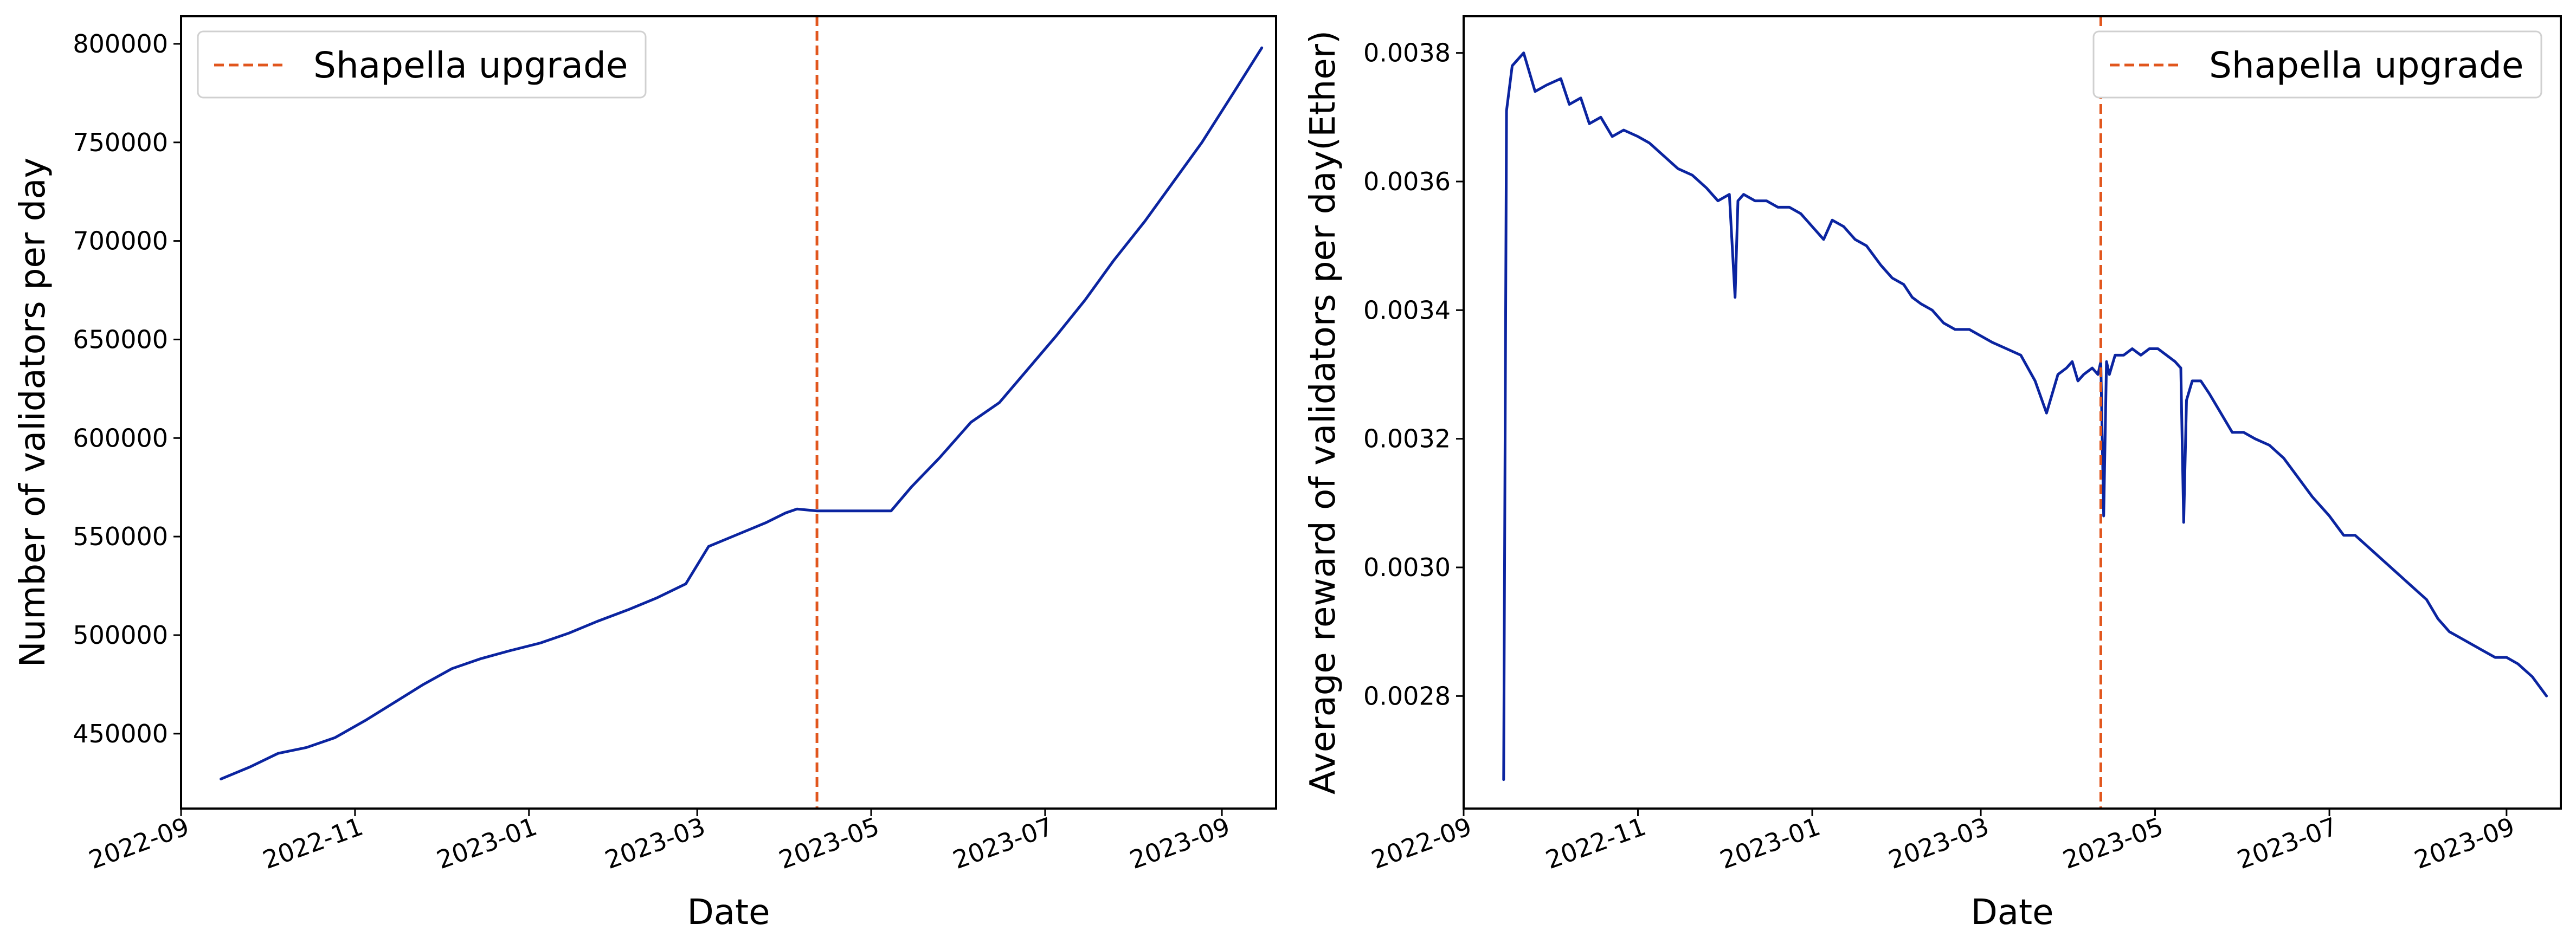  I want to click on left-x-tick-label: 2022-09, so click(139, 844).